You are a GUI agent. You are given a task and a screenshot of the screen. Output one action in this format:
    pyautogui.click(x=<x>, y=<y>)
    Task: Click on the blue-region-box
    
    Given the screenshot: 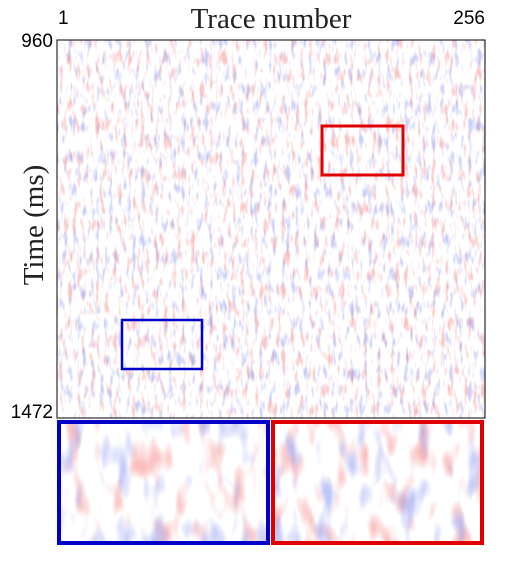 What is the action you would take?
    pyautogui.click(x=162, y=344)
    